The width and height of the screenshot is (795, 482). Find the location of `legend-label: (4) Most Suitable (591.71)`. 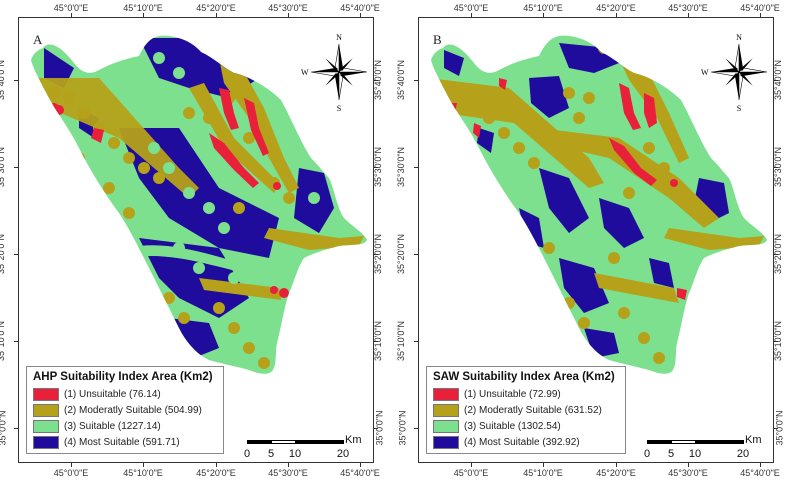

legend-label: (4) Most Suitable (591.71) is located at coordinates (122, 442).